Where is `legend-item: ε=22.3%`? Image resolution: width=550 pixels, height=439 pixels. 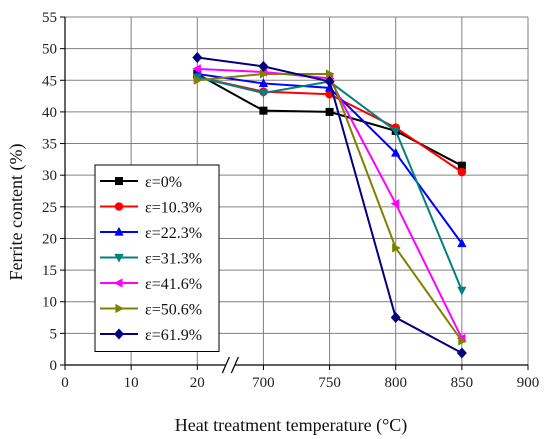 legend-item: ε=22.3% is located at coordinates (151, 233).